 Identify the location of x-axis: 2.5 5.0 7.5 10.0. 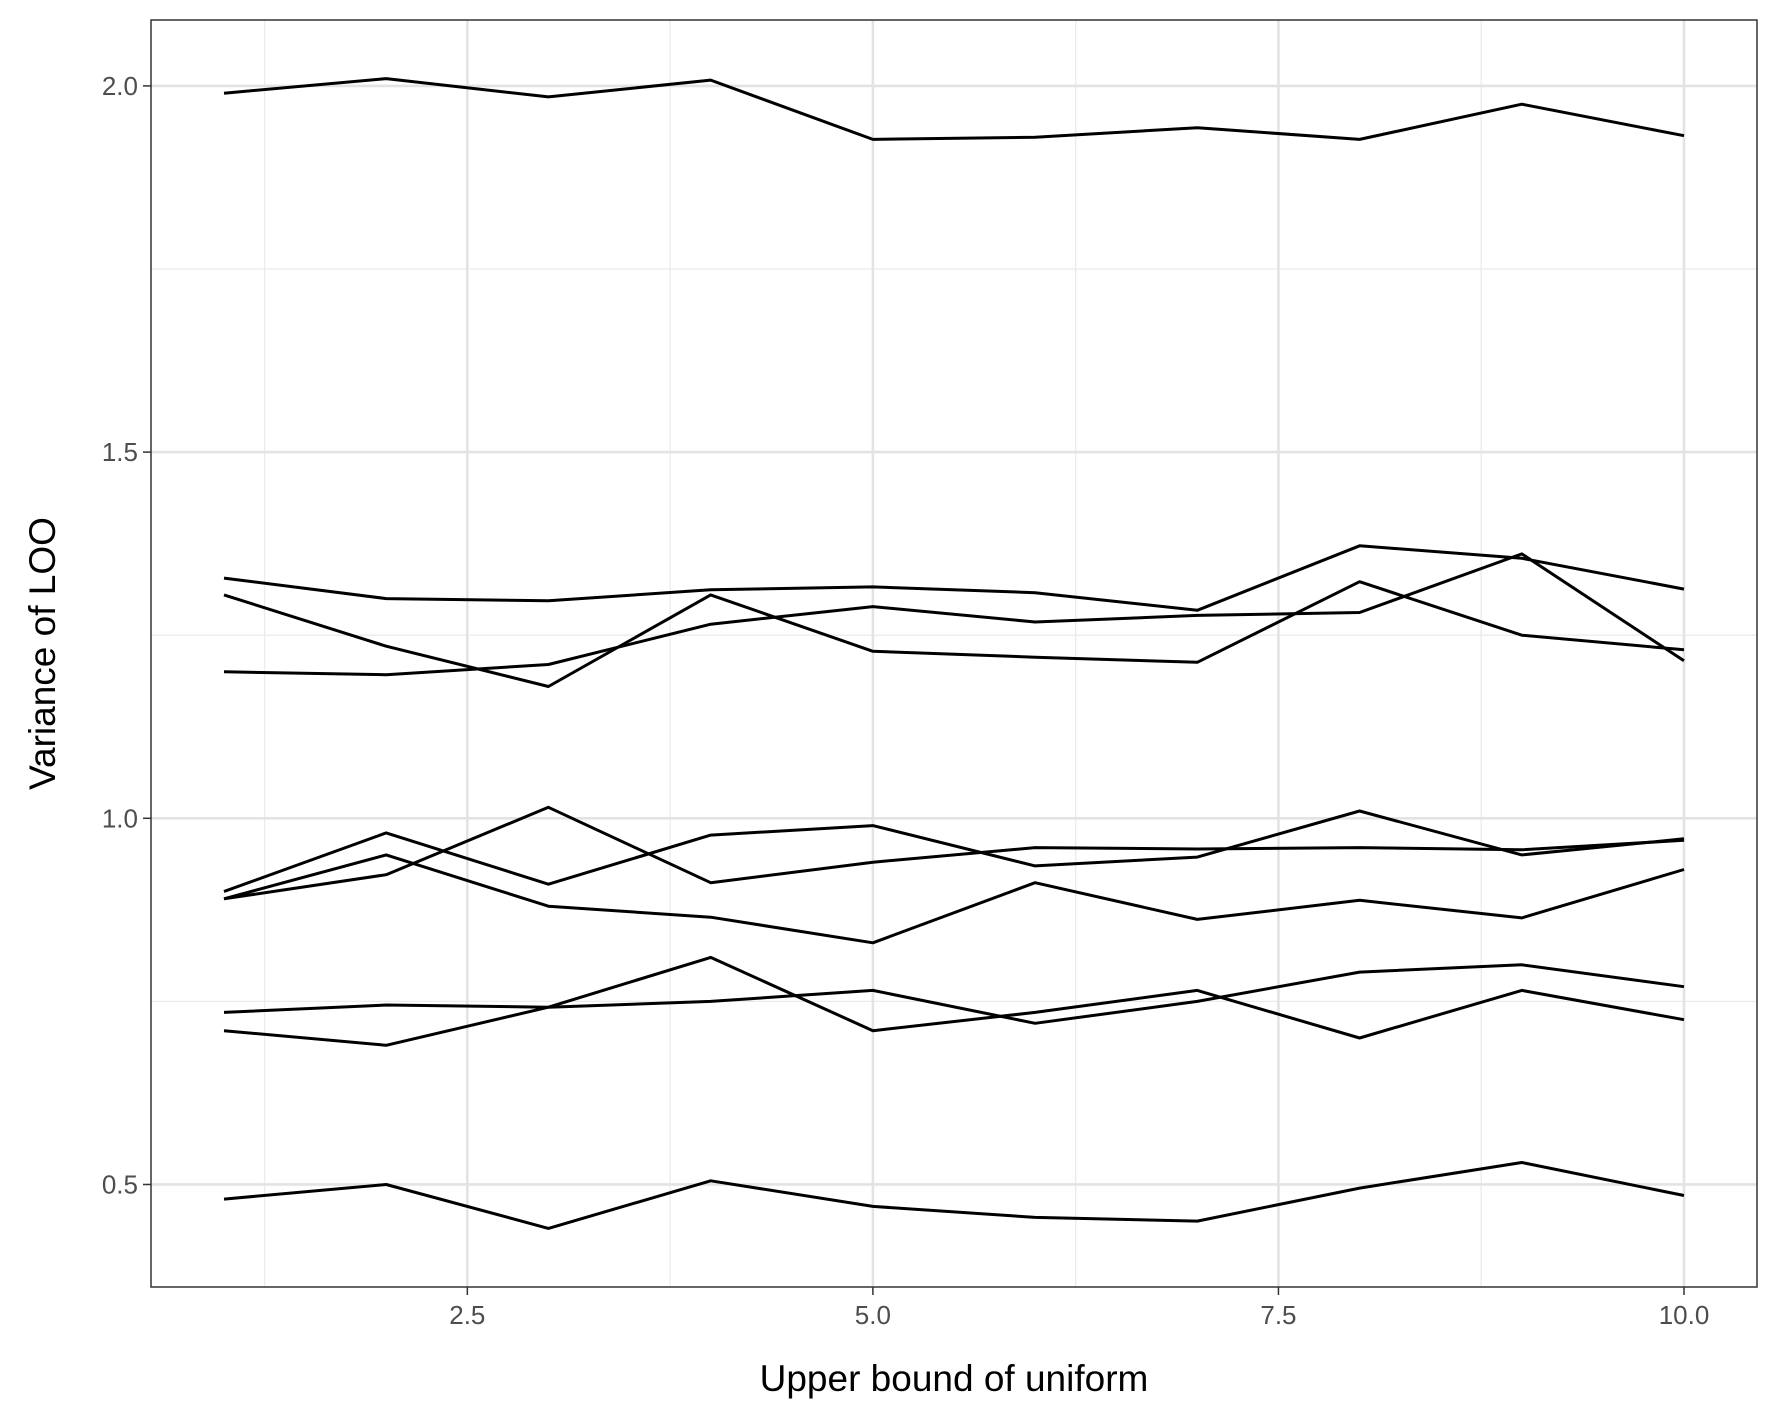
(1079, 1308).